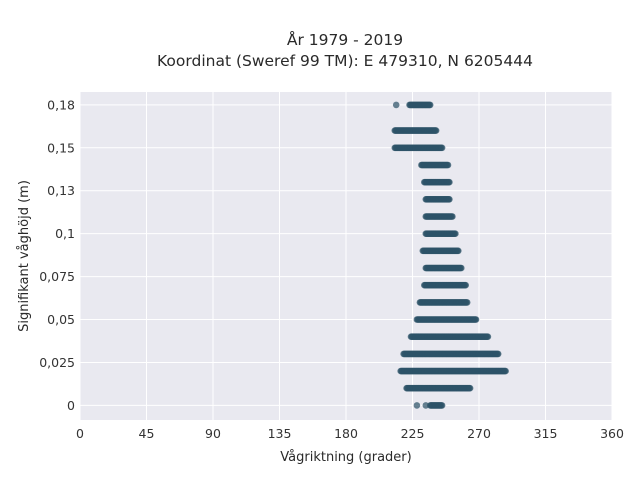  I want to click on x-tick-label: 90, so click(213, 433).